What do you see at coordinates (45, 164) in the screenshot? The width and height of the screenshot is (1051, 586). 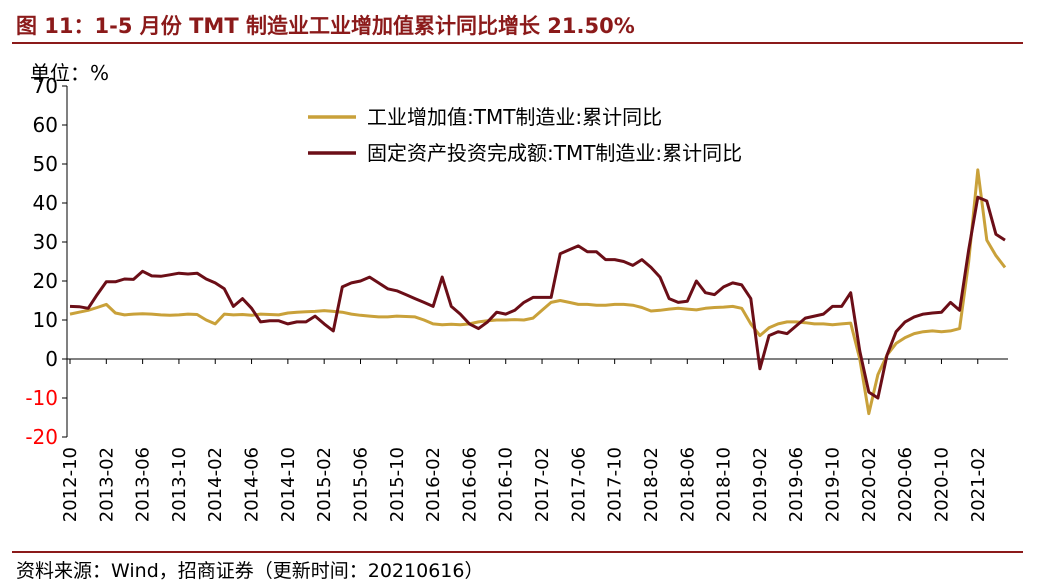 I see `y-tick-label: 50` at bounding box center [45, 164].